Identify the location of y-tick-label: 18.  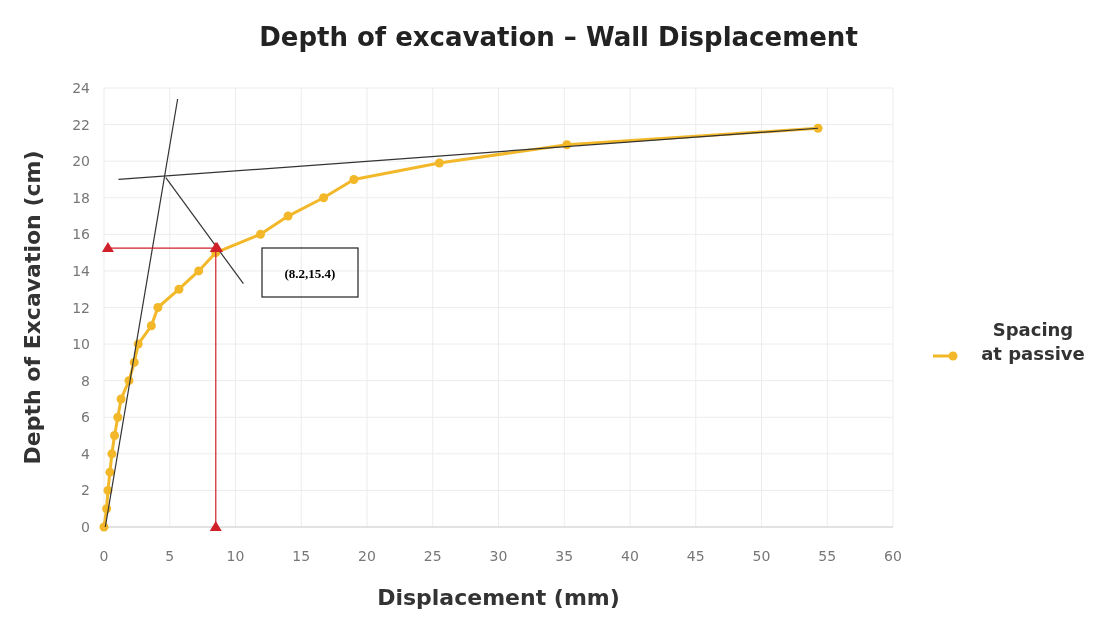
(81, 197).